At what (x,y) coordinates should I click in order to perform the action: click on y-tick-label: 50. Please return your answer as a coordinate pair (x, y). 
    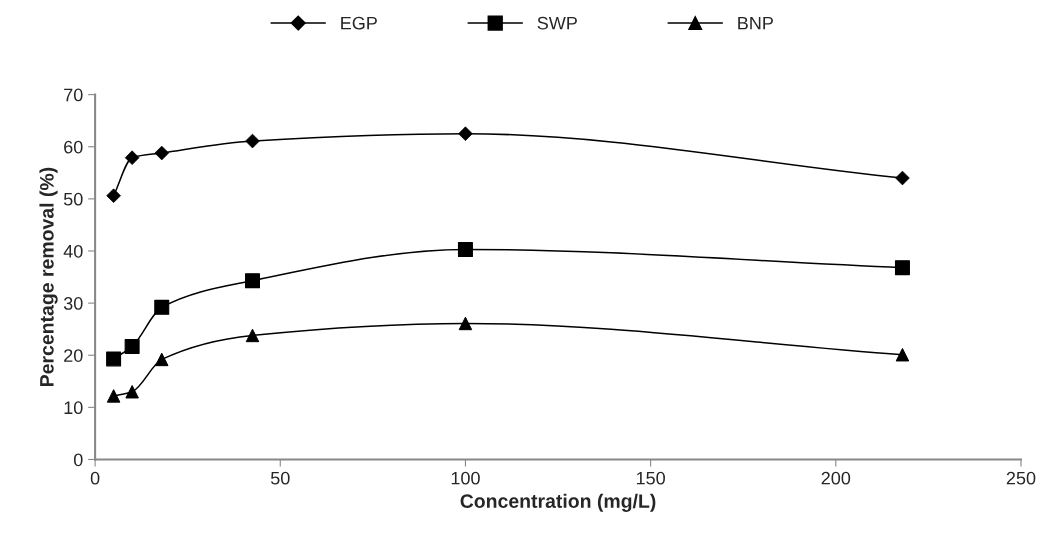
    Looking at the image, I should click on (73, 199).